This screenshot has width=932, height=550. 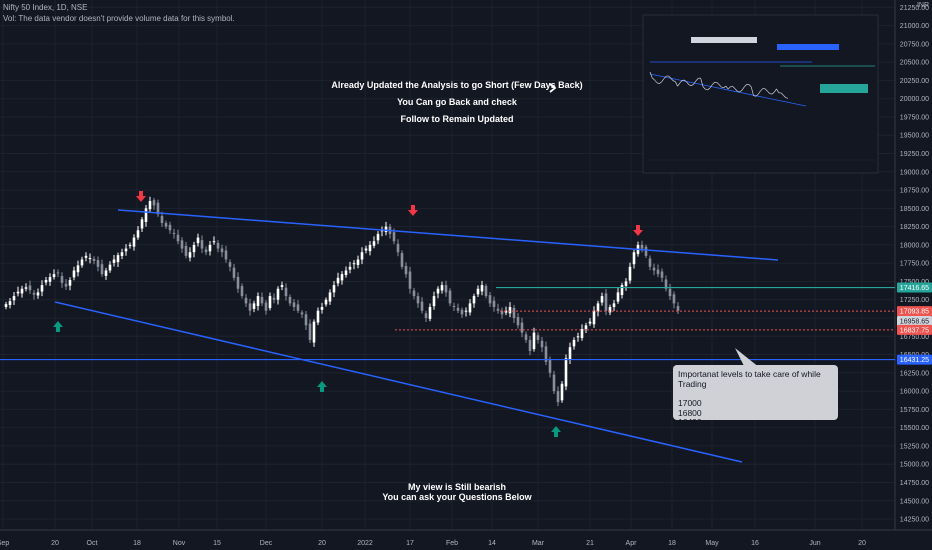 I want to click on x-tick-label: 16, so click(x=755, y=543).